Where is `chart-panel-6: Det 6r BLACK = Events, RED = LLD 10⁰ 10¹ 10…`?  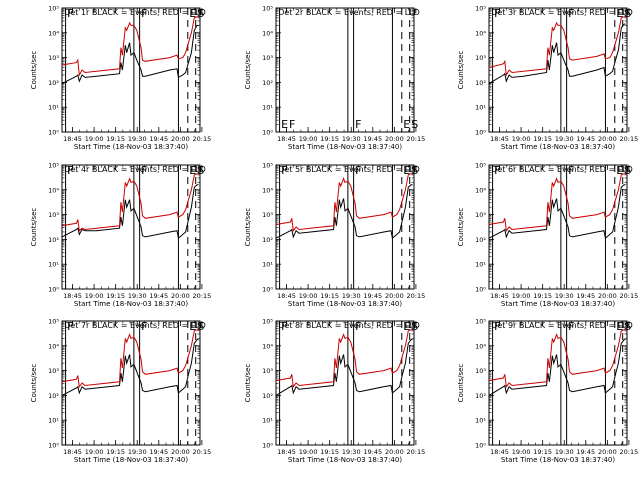
chart-panel-6: Det 6r BLACK = Events, RED = LLD 10⁰ 10¹ 10… is located at coordinates (547, 235).